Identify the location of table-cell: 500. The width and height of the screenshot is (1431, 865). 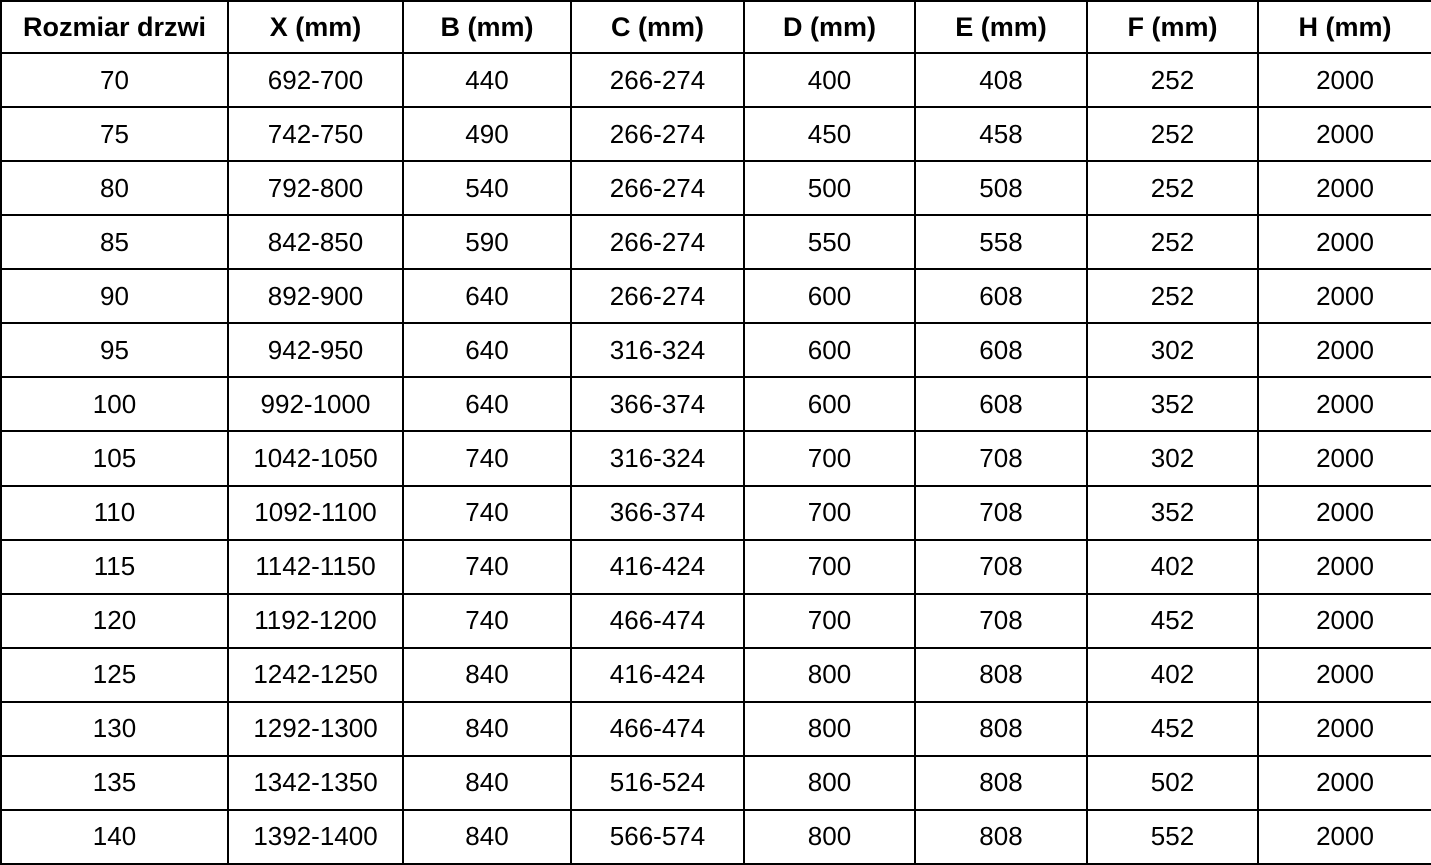
(829, 188).